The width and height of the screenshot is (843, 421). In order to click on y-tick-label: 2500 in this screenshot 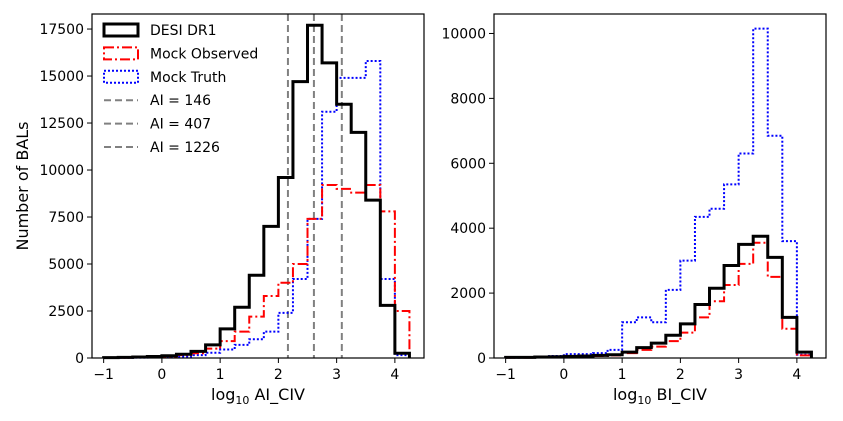, I will do `click(66, 312)`.